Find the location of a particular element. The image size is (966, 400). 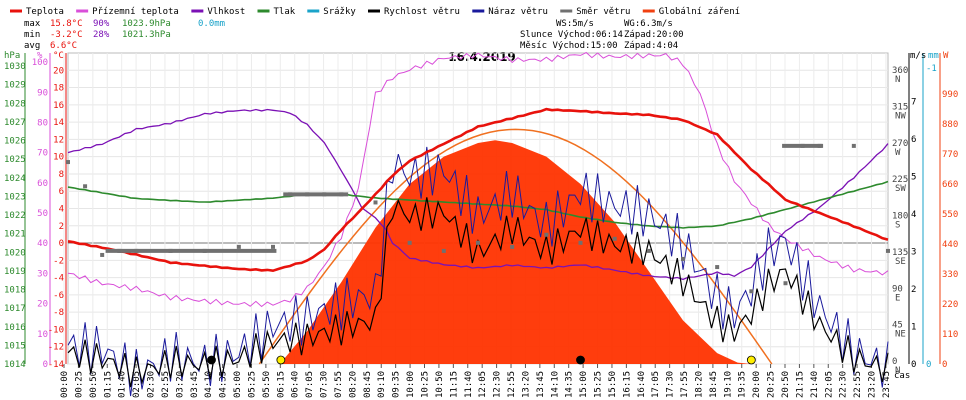

info-sunrise: Slunce Východ:06:14 is located at coordinates (571, 35).